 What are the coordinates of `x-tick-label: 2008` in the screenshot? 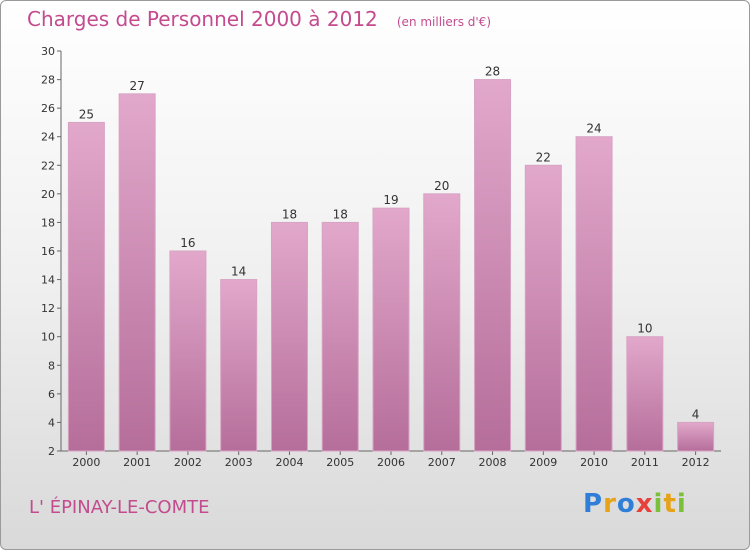 It's located at (493, 462).